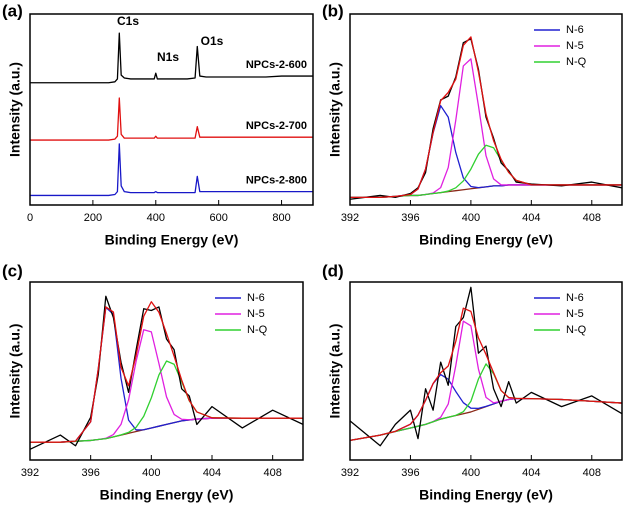 Image resolution: width=625 pixels, height=510 pixels. I want to click on x-tick-label: 800, so click(281, 218).